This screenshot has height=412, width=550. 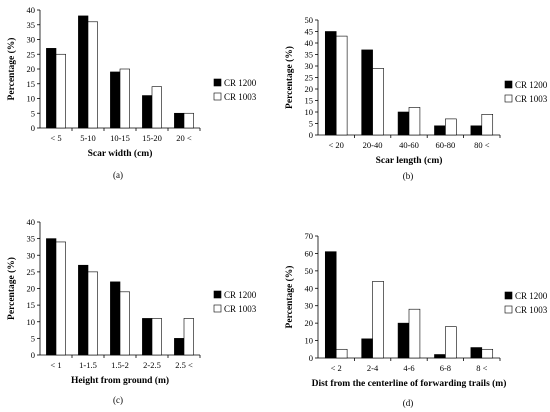 What do you see at coordinates (240, 295) in the screenshot?
I see `legend-label-1: CR 1200` at bounding box center [240, 295].